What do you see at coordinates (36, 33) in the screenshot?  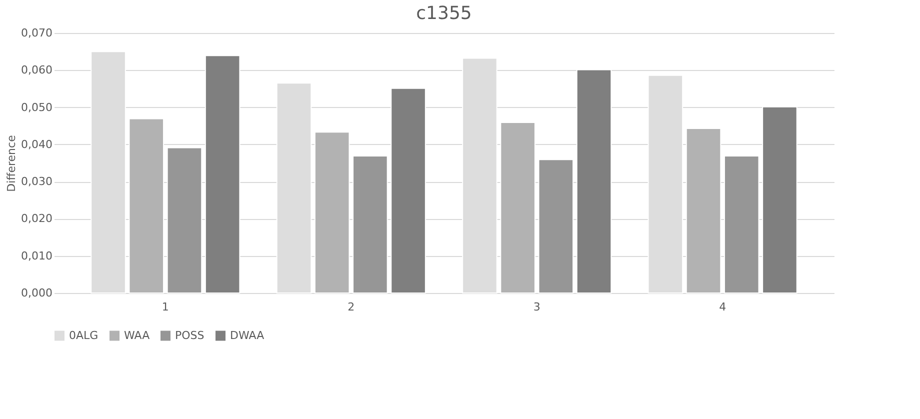 I see `y-tick-label: 0,070` at bounding box center [36, 33].